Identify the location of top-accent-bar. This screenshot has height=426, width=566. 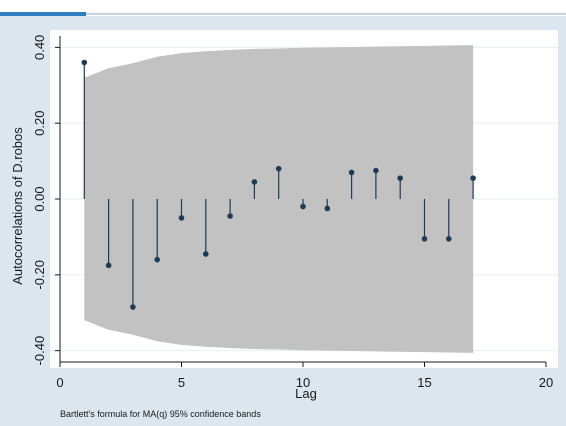
(283, 8).